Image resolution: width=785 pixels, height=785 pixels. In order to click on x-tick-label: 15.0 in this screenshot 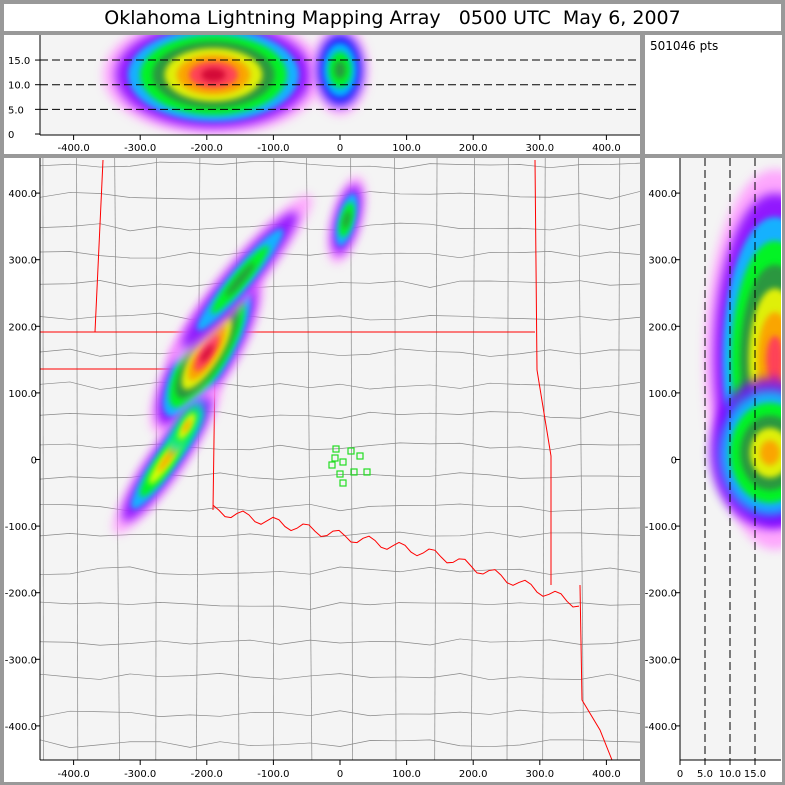, I will do `click(755, 774)`.